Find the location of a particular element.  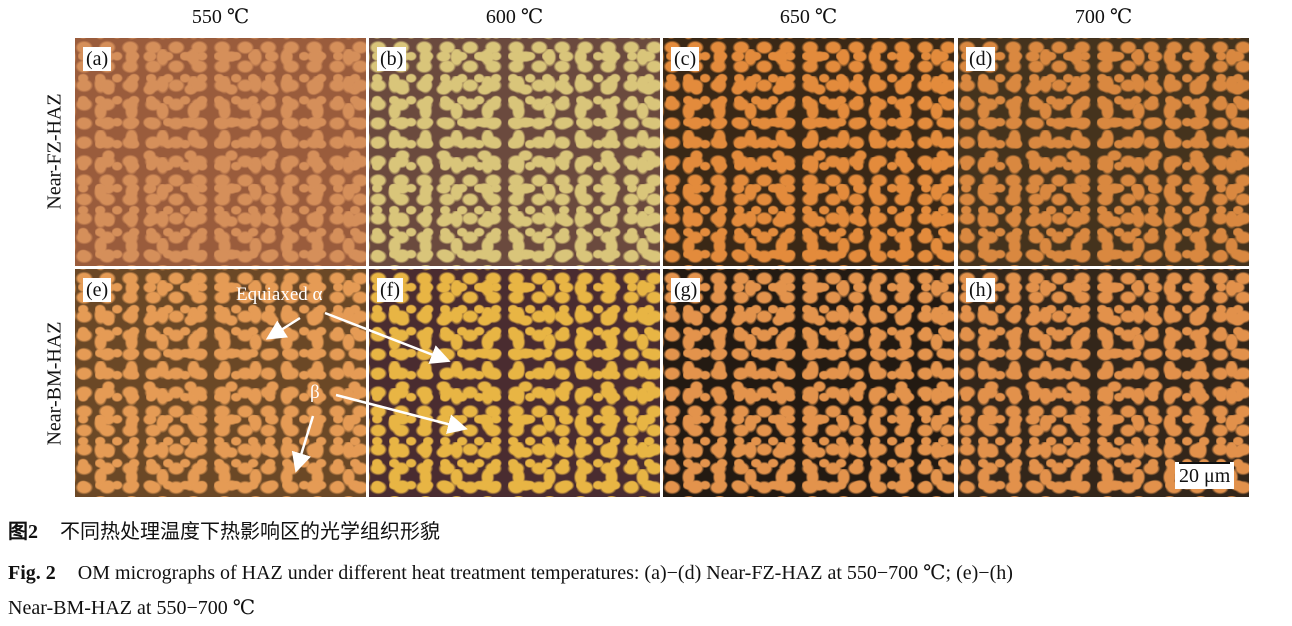

row-label-bm: Near-BM-HAZ is located at coordinates (54, 383).